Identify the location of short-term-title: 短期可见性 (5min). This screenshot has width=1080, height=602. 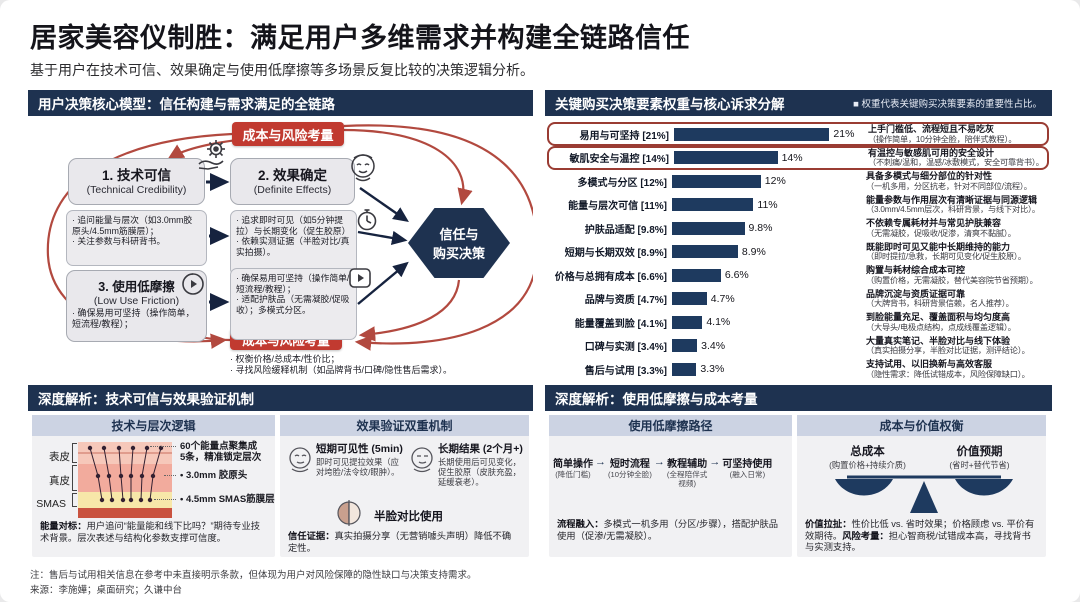
(359, 449).